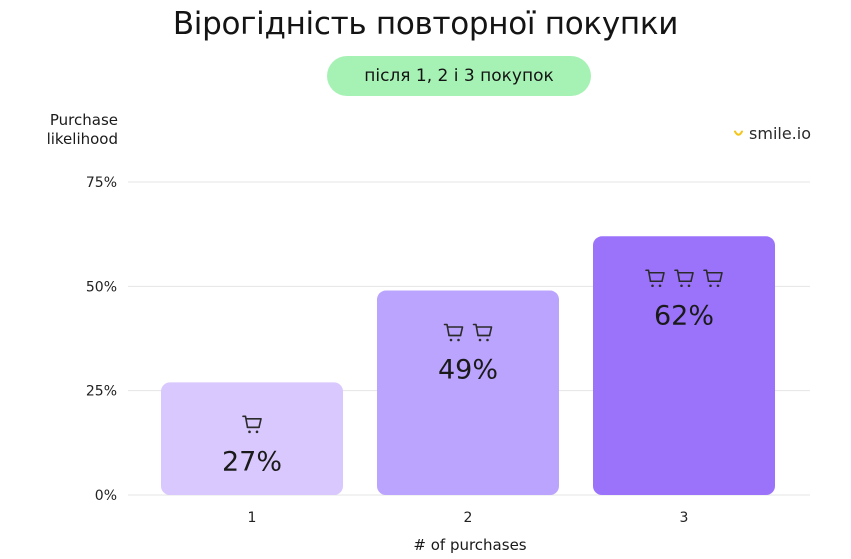 This screenshot has height=559, width=851. What do you see at coordinates (101, 392) in the screenshot?
I see `y-tick-label: 25%` at bounding box center [101, 392].